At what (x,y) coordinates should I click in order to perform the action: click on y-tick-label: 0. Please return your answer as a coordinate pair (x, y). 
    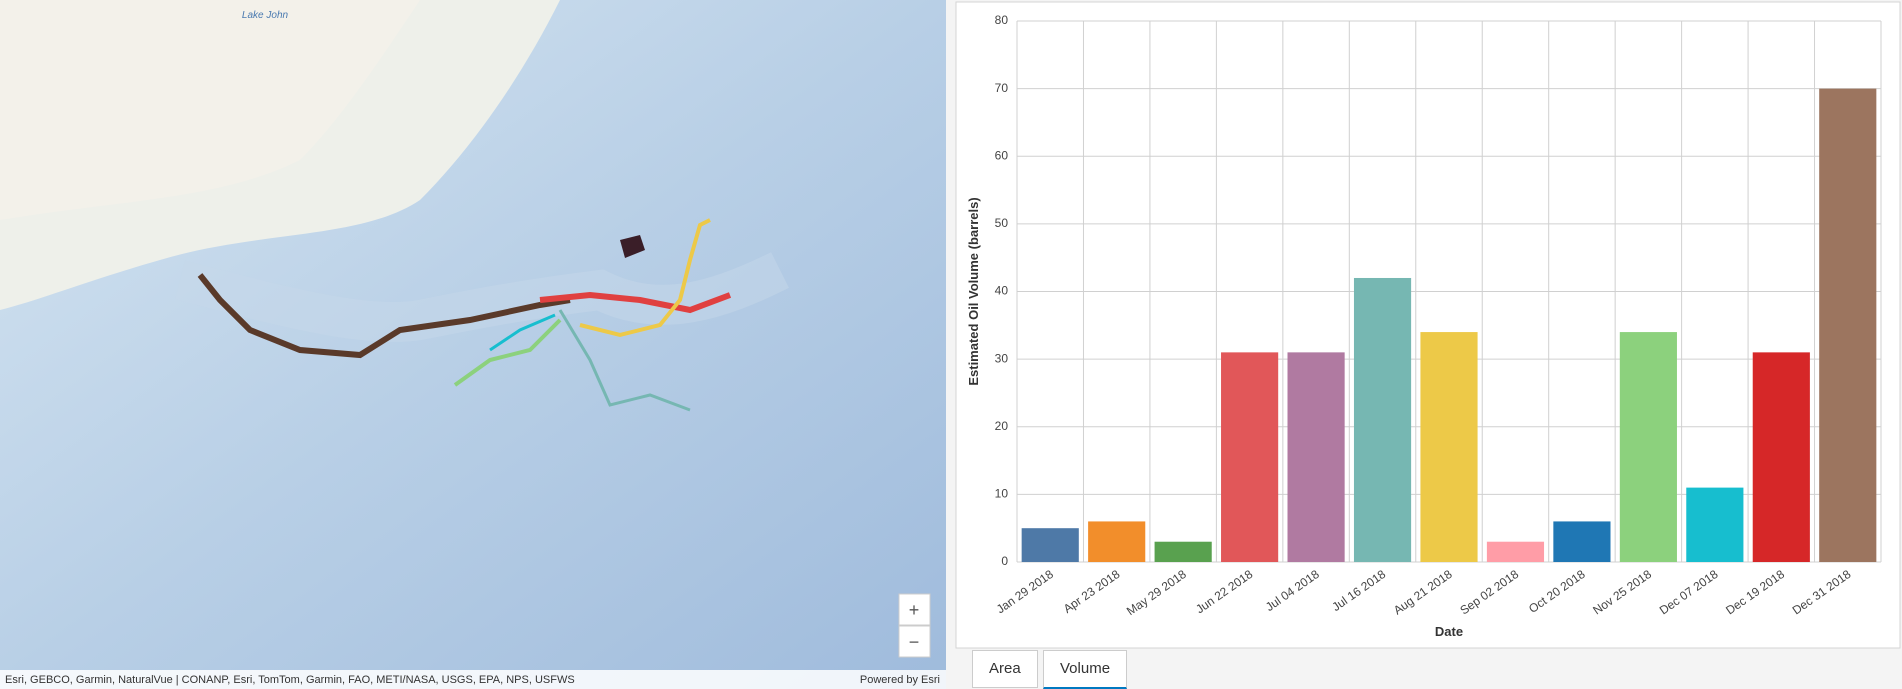
    Looking at the image, I should click on (1004, 561).